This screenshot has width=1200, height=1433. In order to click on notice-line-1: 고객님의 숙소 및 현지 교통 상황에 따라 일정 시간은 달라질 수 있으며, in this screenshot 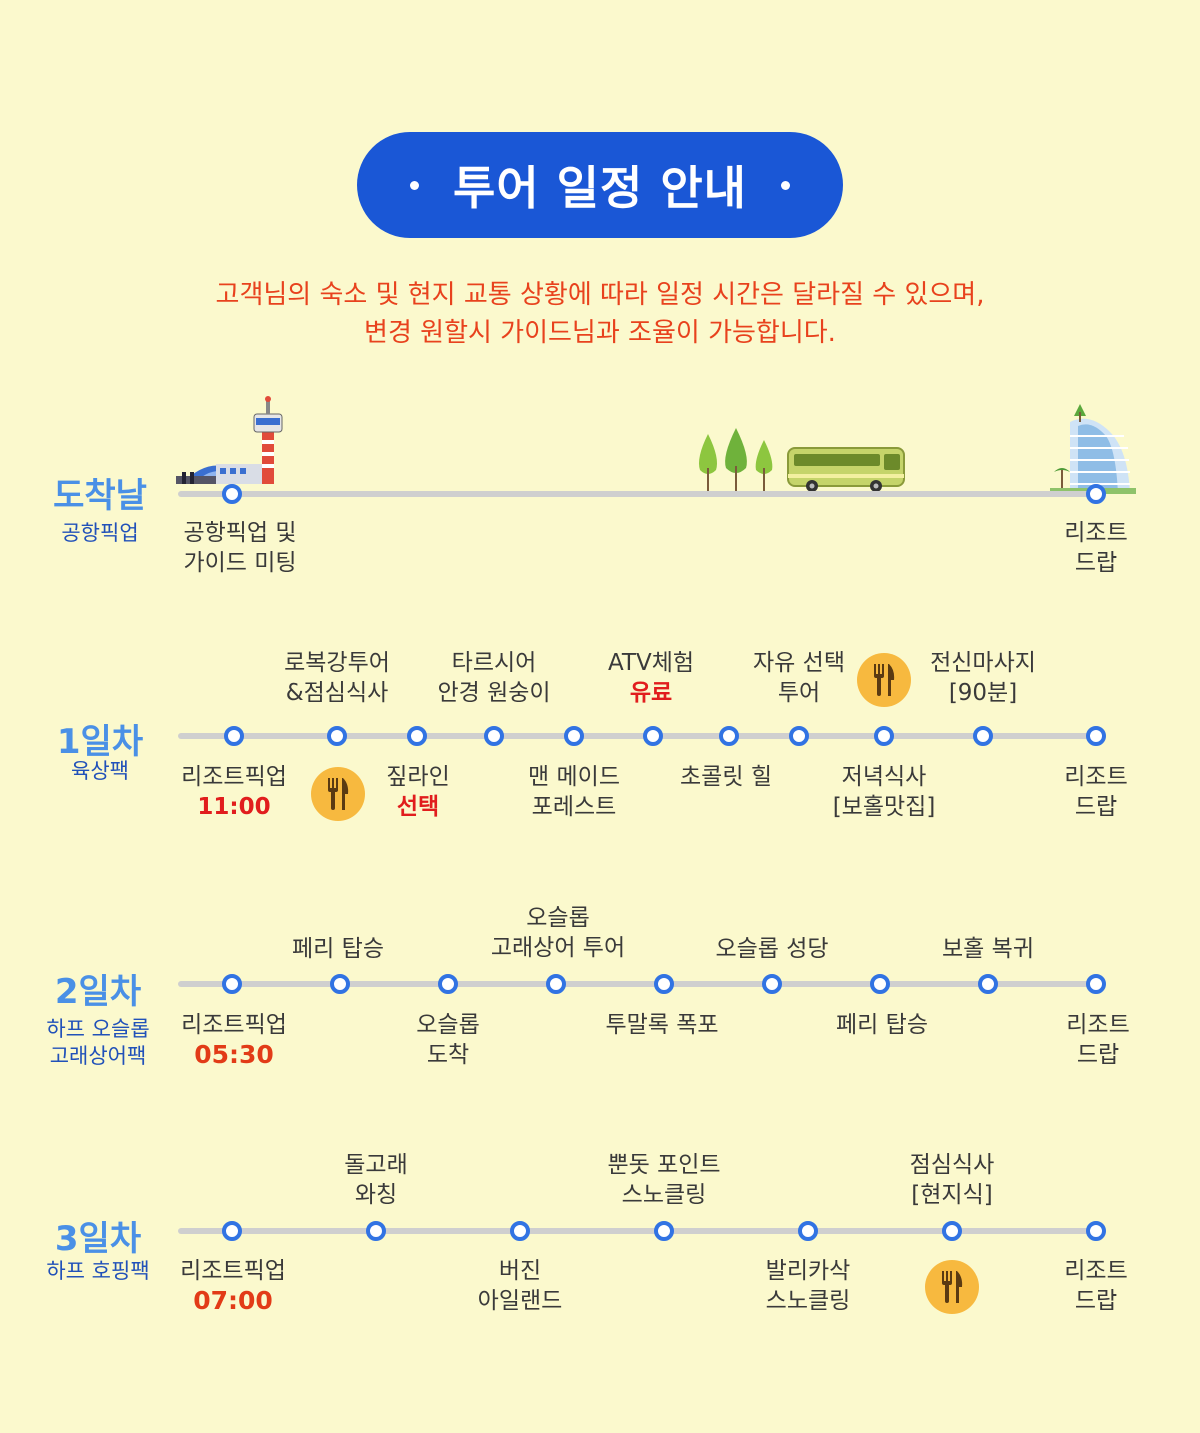, I will do `click(600, 295)`.